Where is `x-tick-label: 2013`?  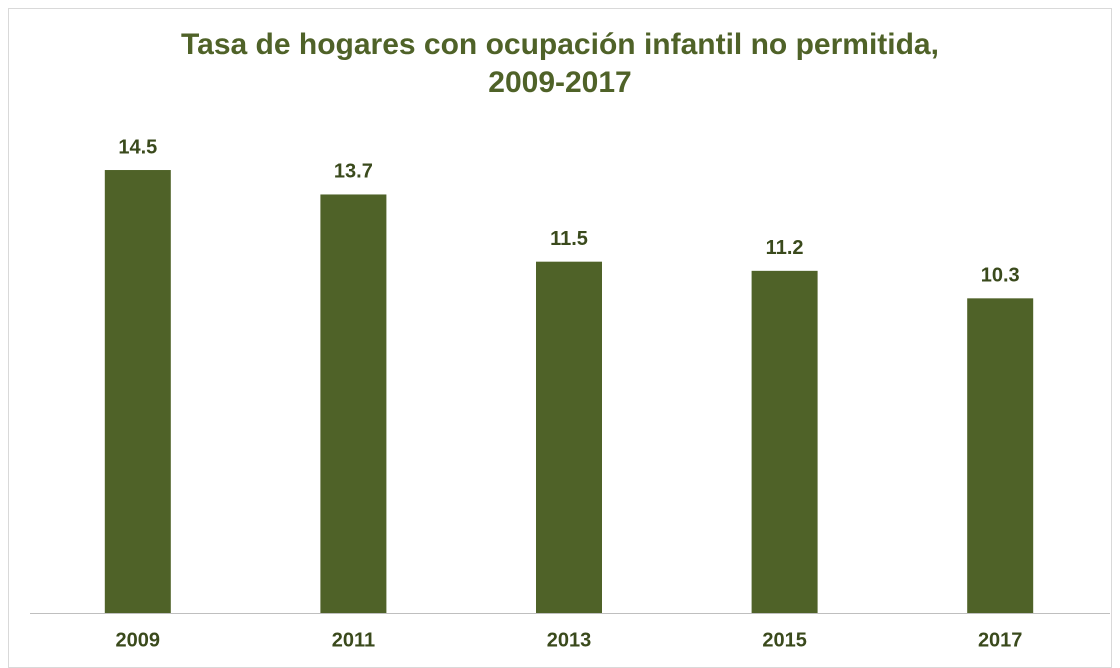 x-tick-label: 2013 is located at coordinates (569, 640).